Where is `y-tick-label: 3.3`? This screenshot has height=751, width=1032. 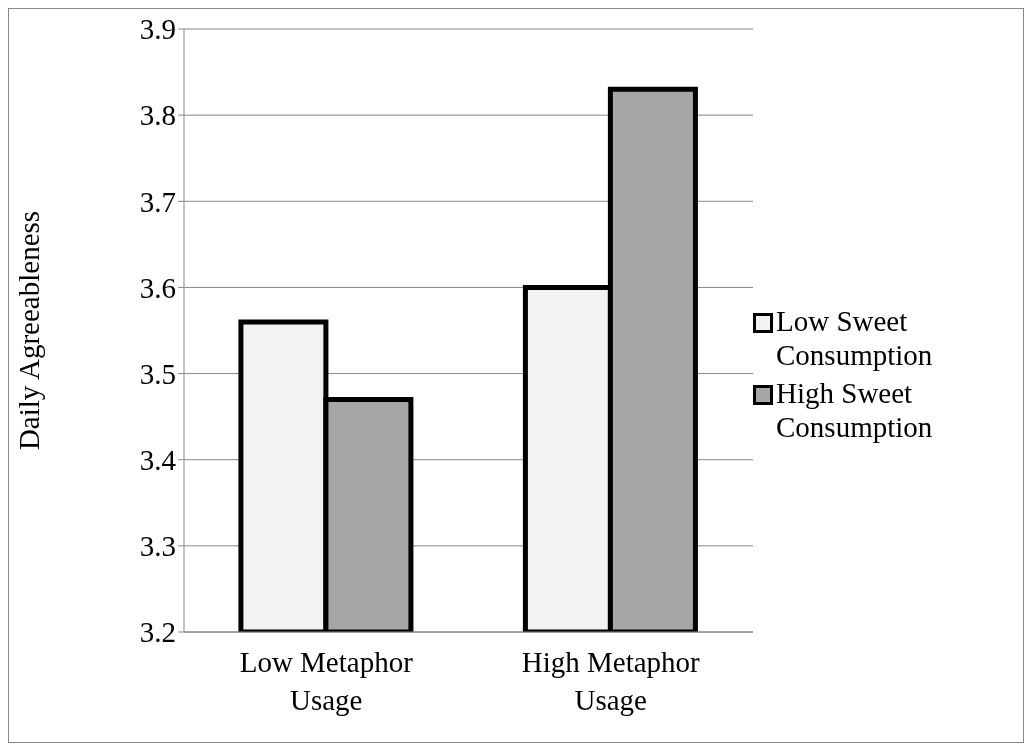
y-tick-label: 3.3 is located at coordinates (157, 546).